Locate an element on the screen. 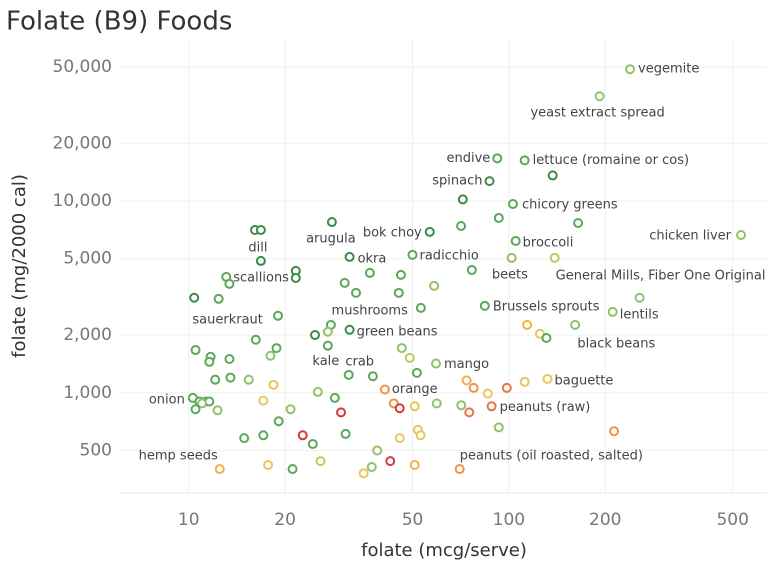 This screenshot has width=768, height=567. point-label: onion is located at coordinates (167, 399).